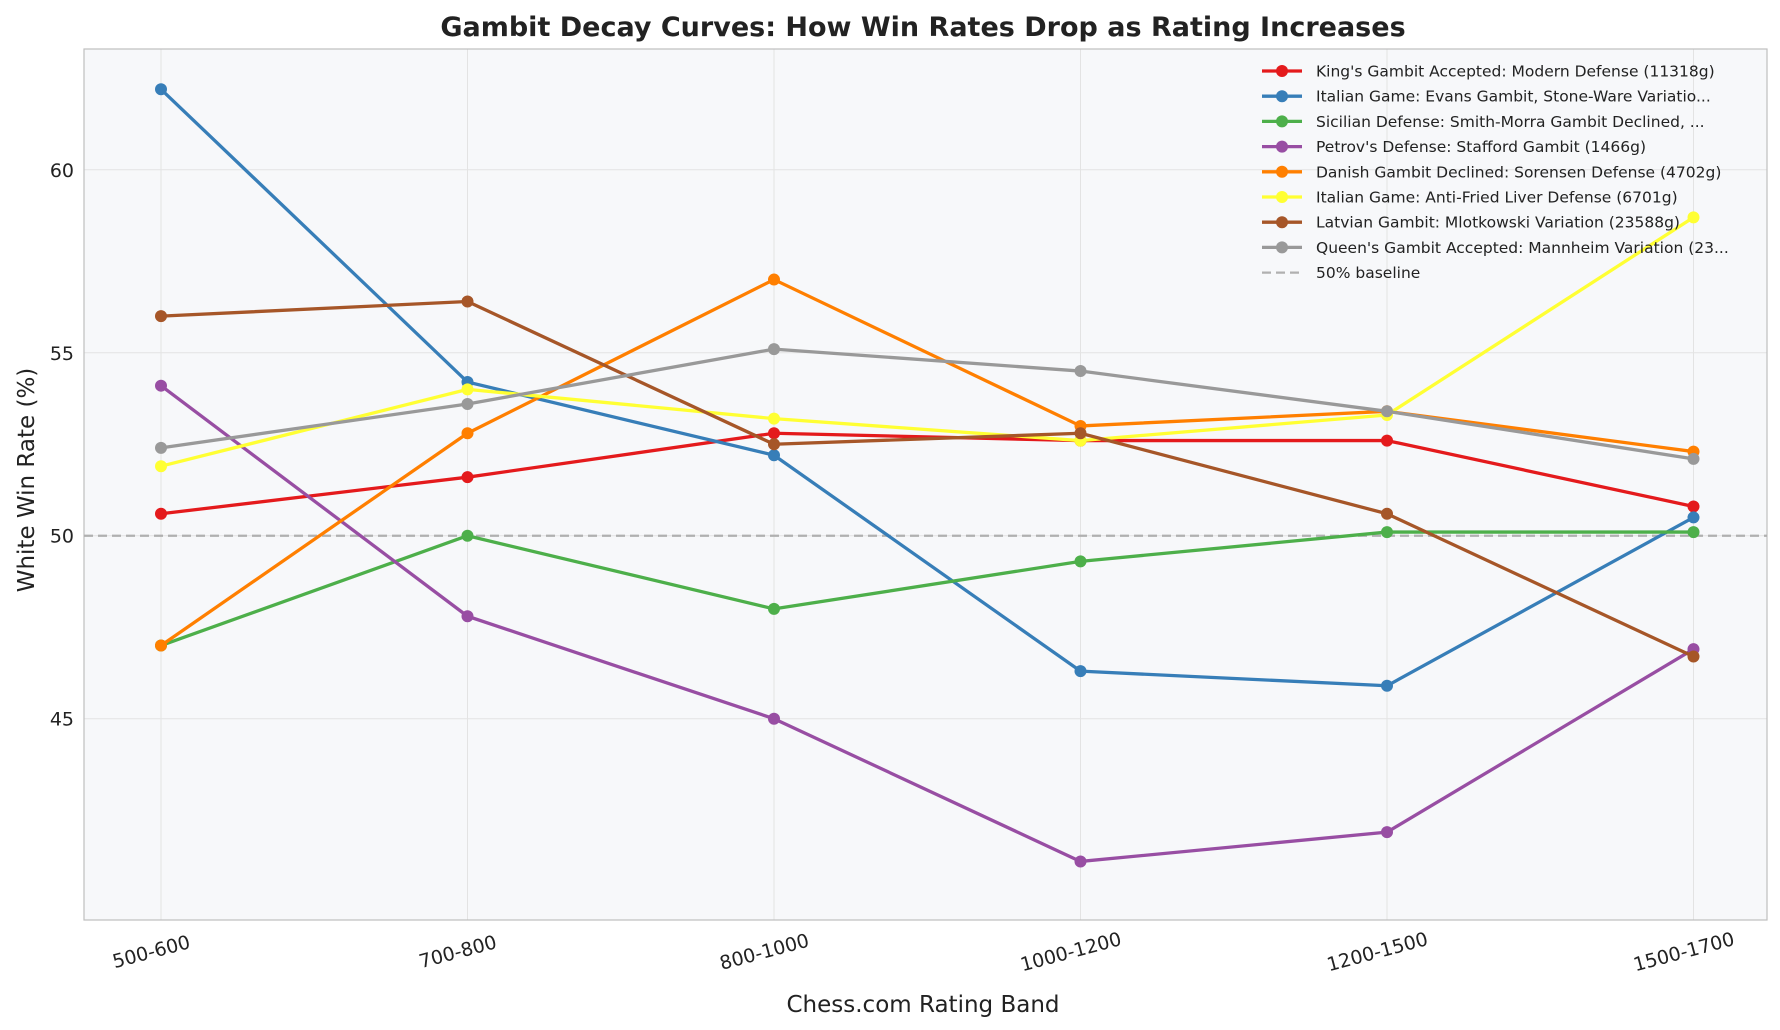 Image resolution: width=1780 pixels, height=1030 pixels. What do you see at coordinates (1368, 273) in the screenshot?
I see `legend-label: 50% baseline` at bounding box center [1368, 273].